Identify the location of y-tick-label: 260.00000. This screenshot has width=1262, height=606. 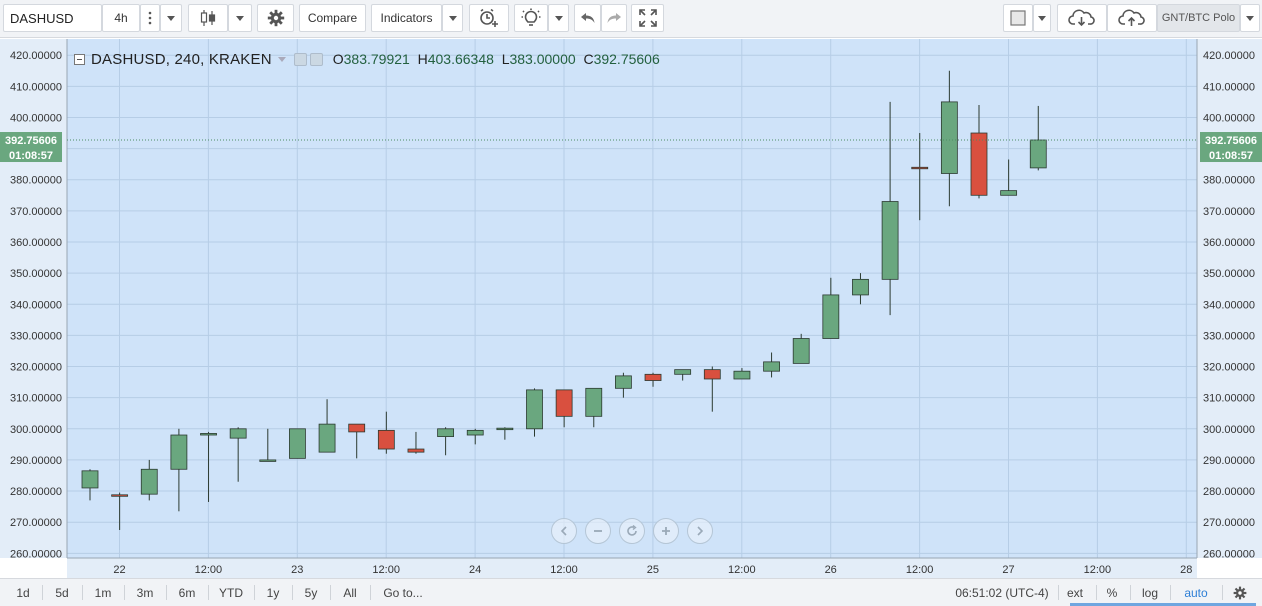
(36, 554).